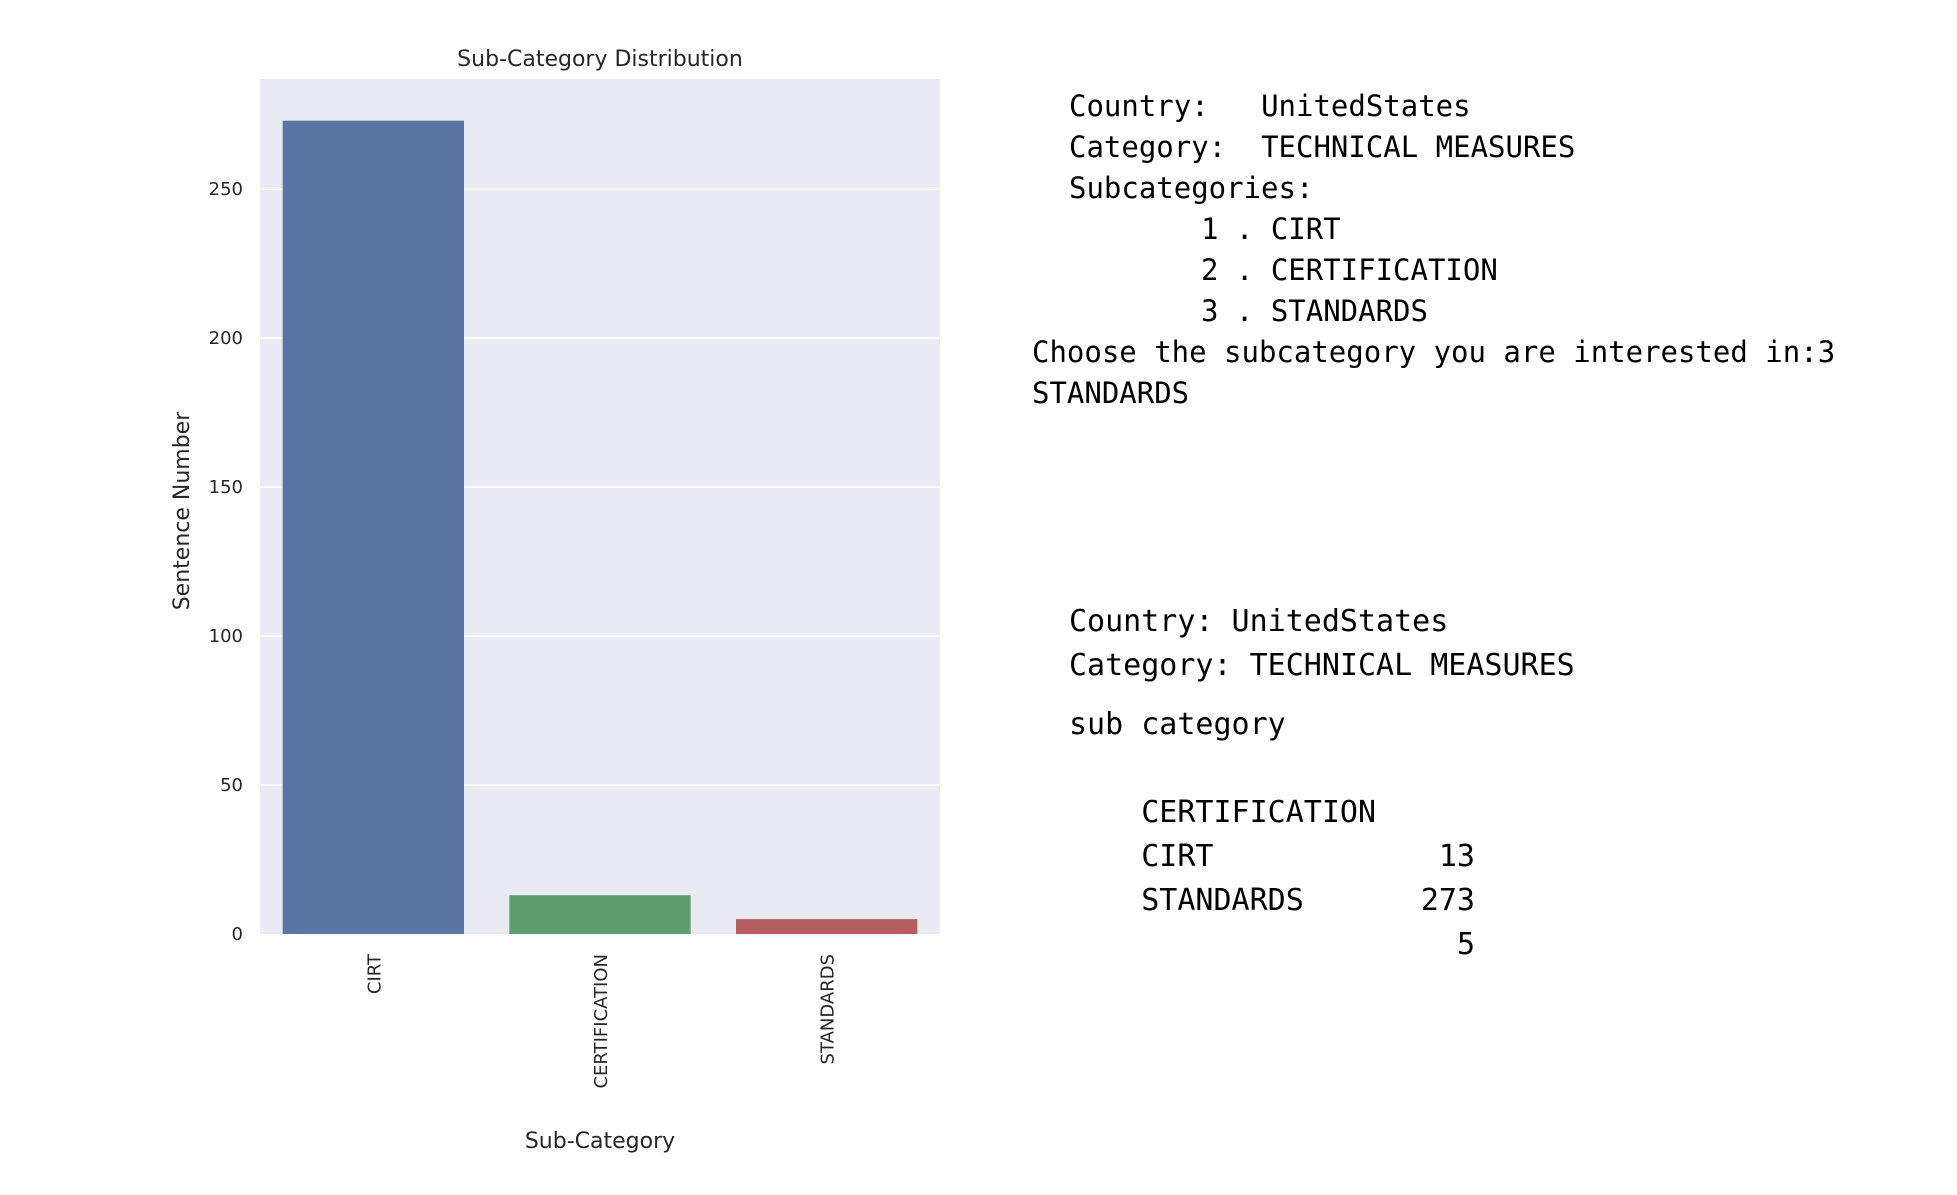 Image resolution: width=1957 pixels, height=1195 pixels. Describe the element at coordinates (1314, 311) in the screenshot. I see `subcategory-option: 3 . STANDARDS` at that location.